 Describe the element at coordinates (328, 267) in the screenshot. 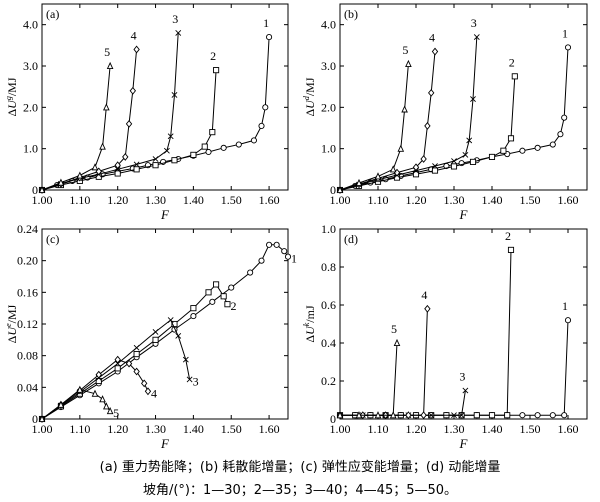

I see `y-tick-label: 0.8` at that location.